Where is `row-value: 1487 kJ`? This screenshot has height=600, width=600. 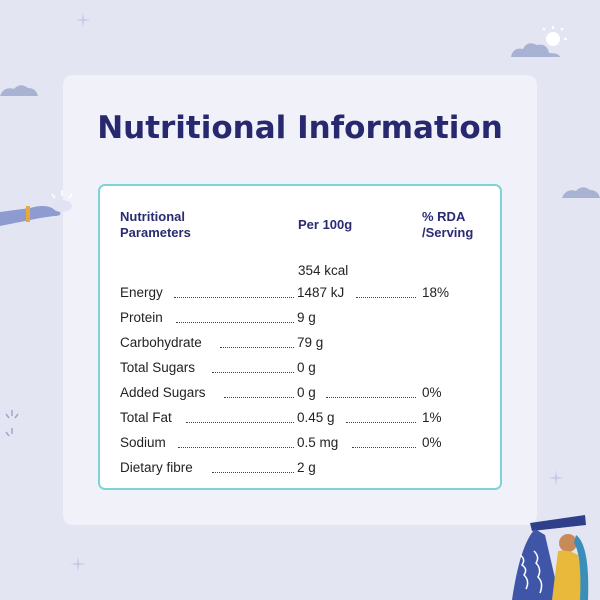
row-value: 1487 kJ is located at coordinates (321, 292).